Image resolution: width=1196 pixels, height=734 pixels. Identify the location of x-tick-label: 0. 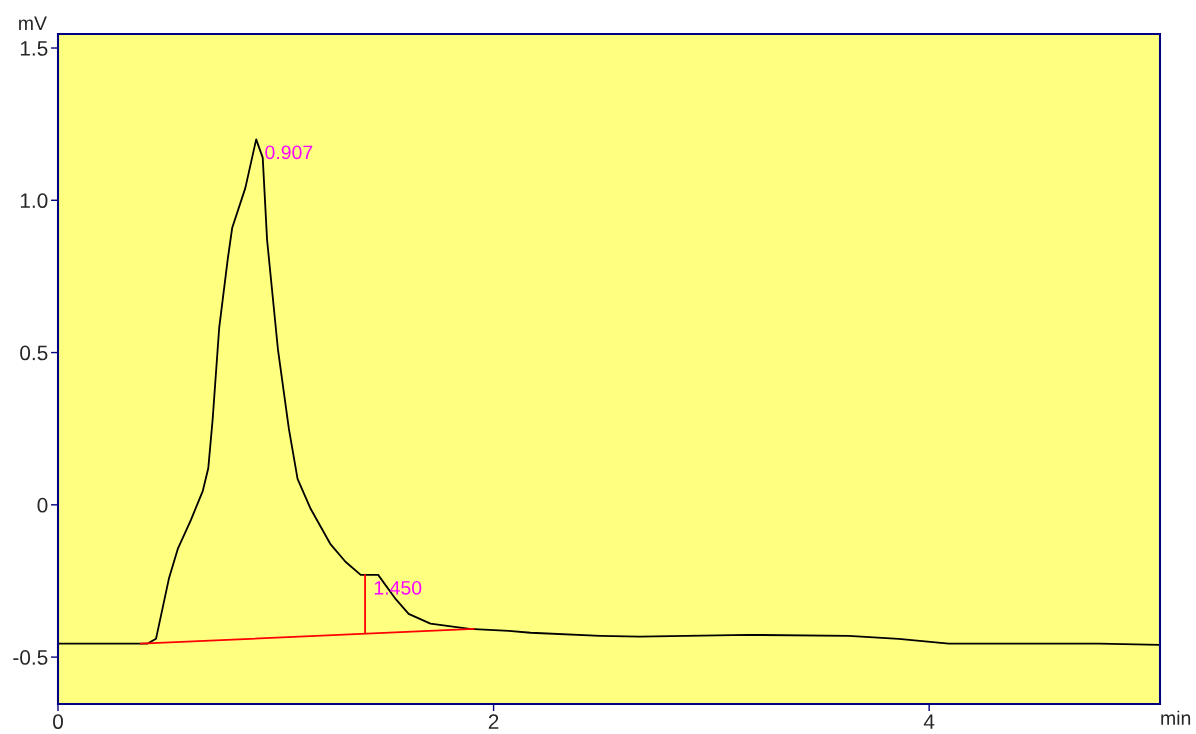
(58, 722).